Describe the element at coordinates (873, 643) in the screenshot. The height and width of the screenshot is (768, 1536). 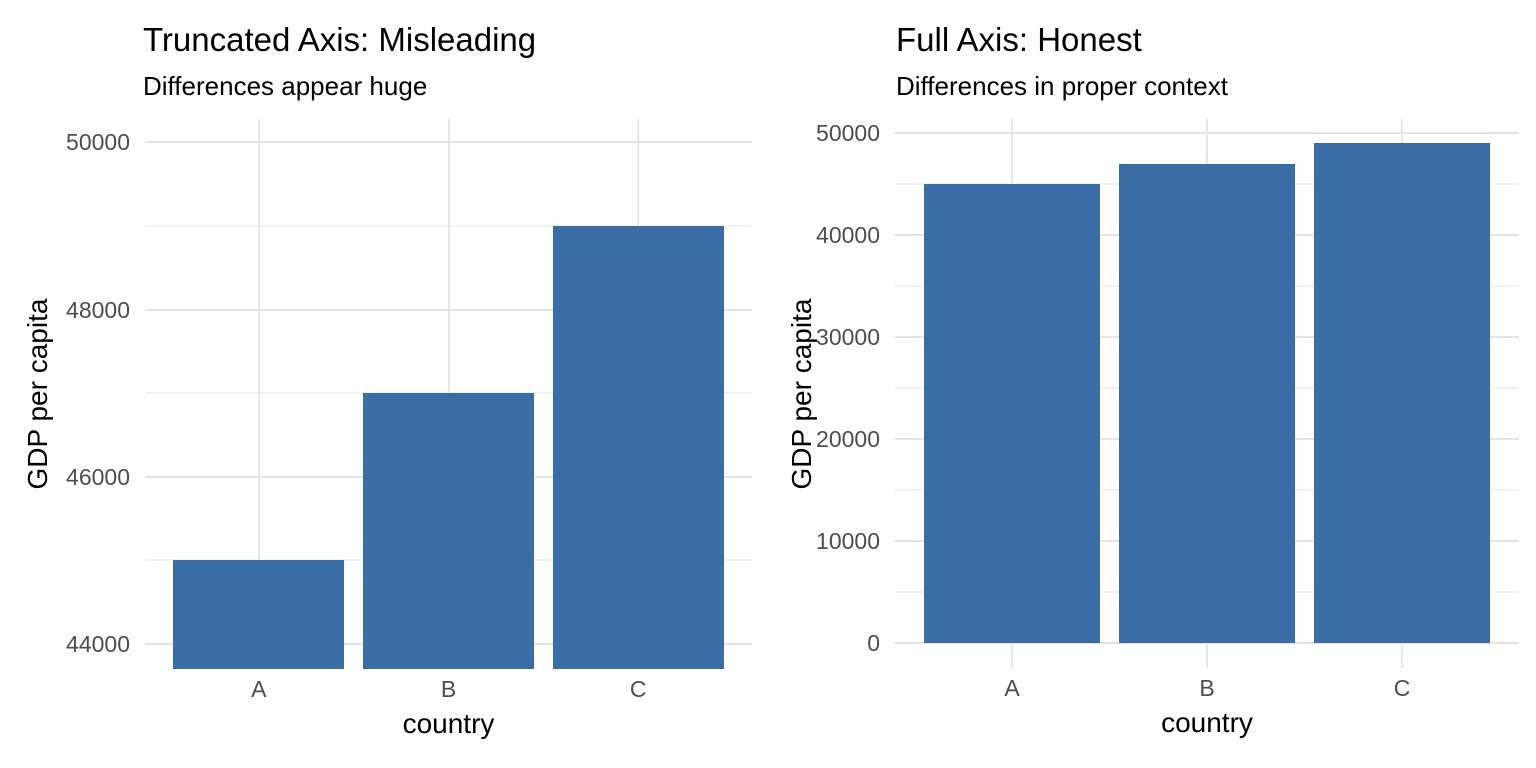
I see `y-tick-label: 0` at that location.